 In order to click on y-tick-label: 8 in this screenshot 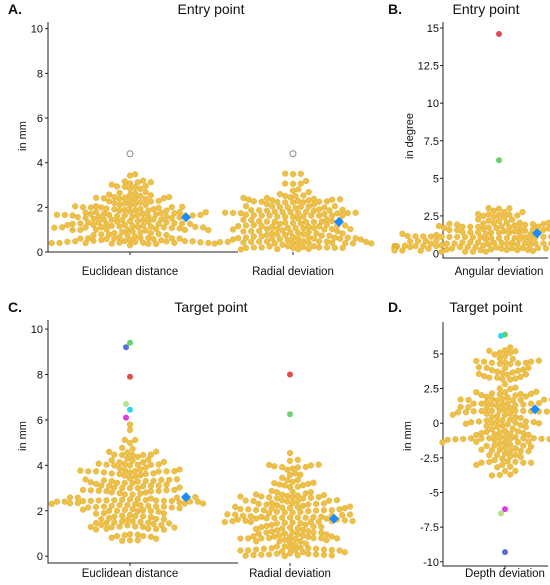, I will do `click(40, 74)`.